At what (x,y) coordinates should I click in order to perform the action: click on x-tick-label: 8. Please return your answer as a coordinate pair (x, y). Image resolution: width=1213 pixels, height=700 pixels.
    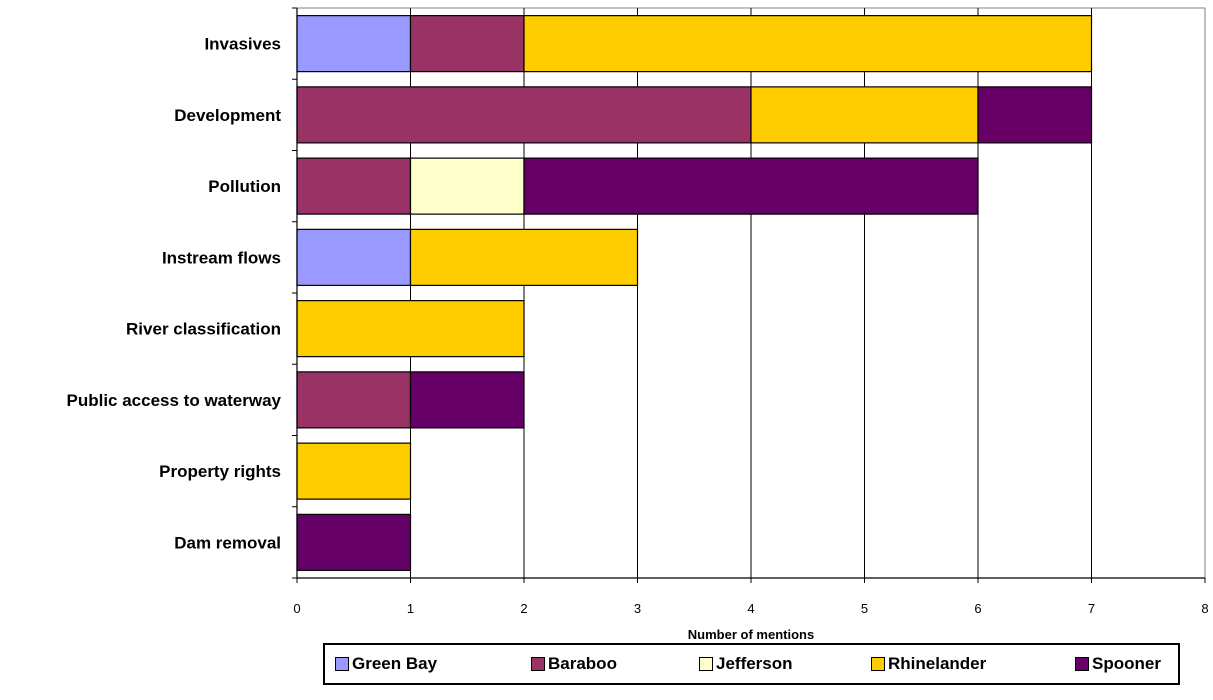
    Looking at the image, I should click on (1204, 608).